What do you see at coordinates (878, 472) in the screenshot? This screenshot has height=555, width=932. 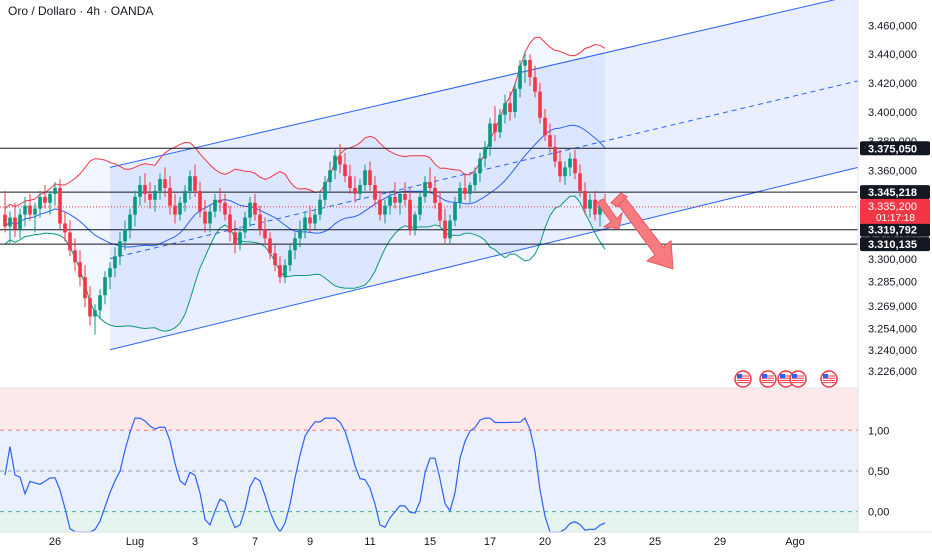 I see `oscillator-axis-tick-label: 0,50` at bounding box center [878, 472].